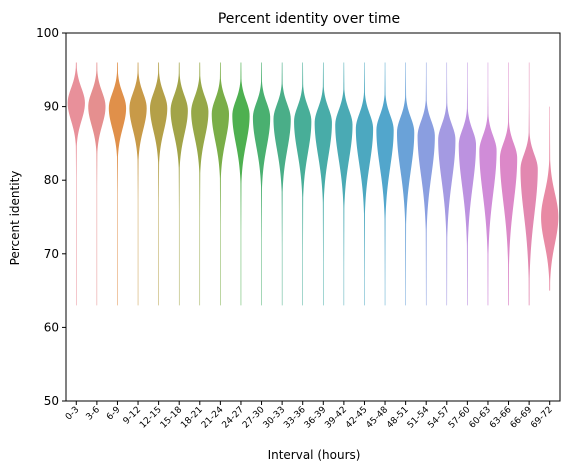  Describe the element at coordinates (501, 418) in the screenshot. I see `x-tick-label: 63-66` at that location.